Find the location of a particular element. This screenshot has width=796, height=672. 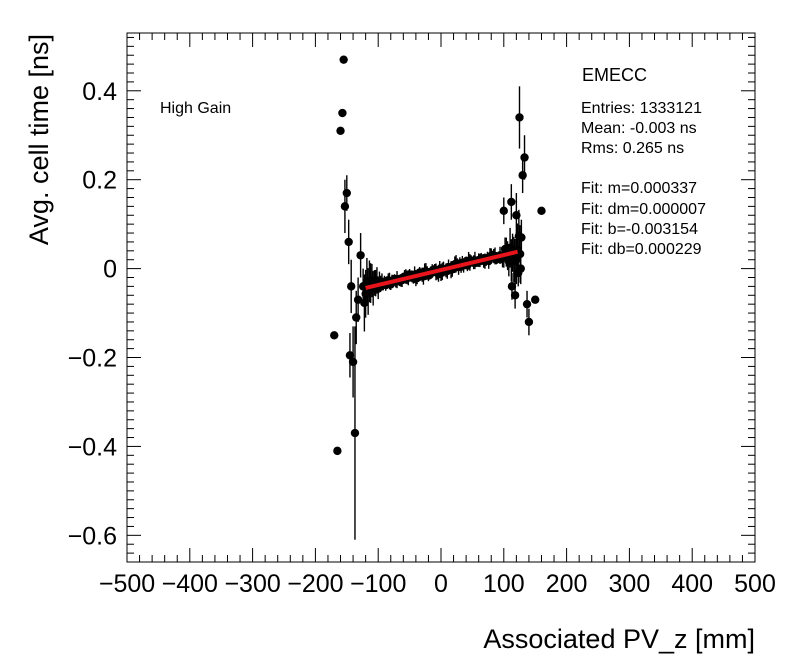

legend-mean: Mean: -0.003 ns is located at coordinates (639, 128).